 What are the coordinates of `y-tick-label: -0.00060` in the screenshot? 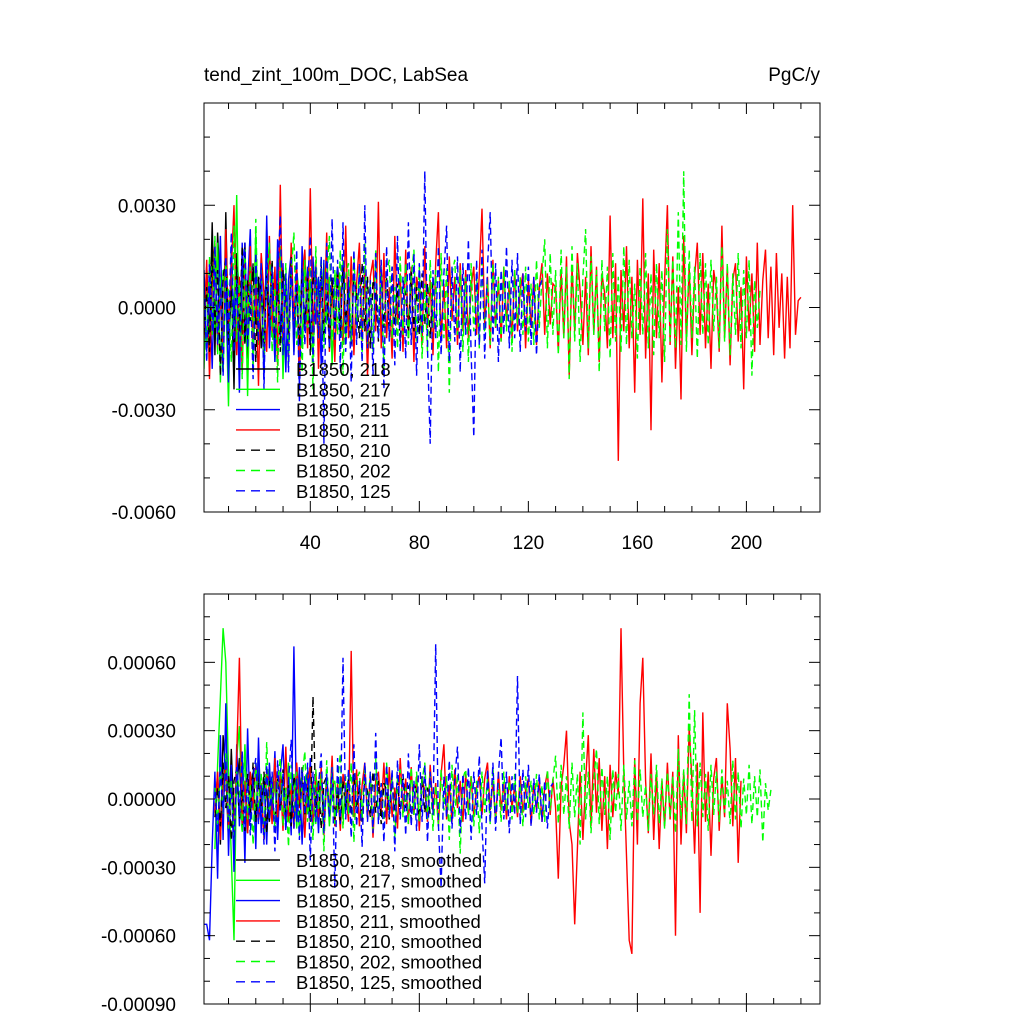 It's located at (138, 937).